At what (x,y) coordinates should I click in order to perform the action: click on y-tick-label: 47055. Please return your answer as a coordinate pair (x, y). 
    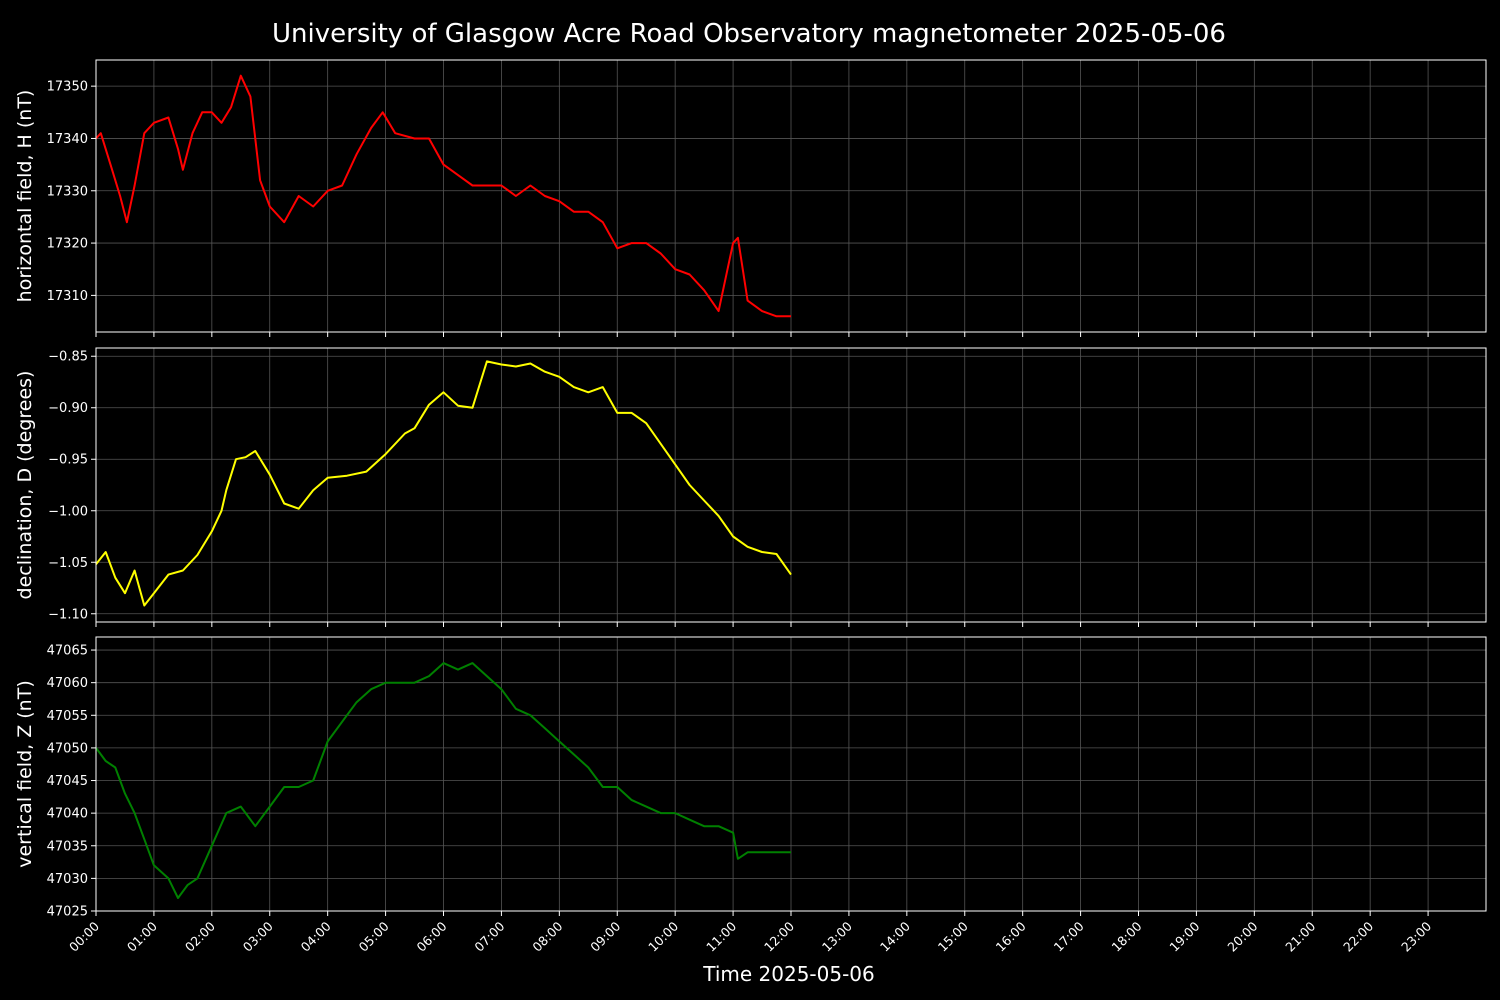
    Looking at the image, I should click on (67, 716).